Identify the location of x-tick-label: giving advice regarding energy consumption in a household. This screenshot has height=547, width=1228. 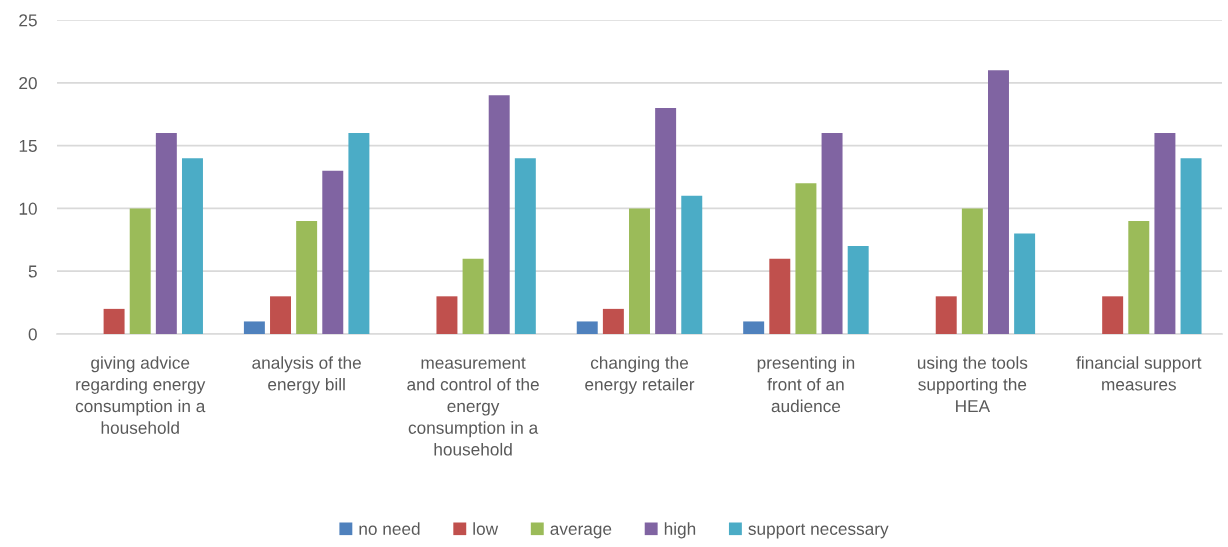
(140, 395).